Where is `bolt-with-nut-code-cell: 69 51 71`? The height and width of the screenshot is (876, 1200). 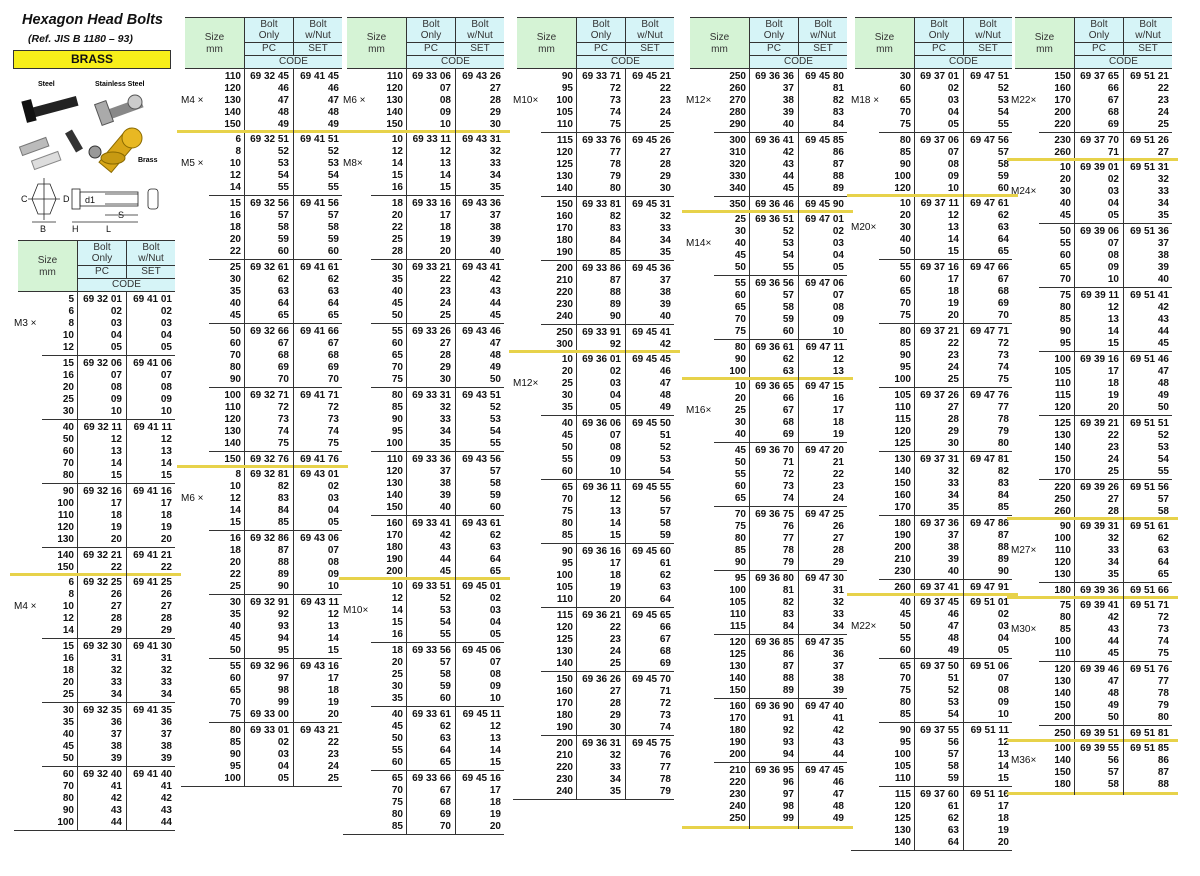 bolt-with-nut-code-cell: 69 51 71 is located at coordinates (1149, 605).